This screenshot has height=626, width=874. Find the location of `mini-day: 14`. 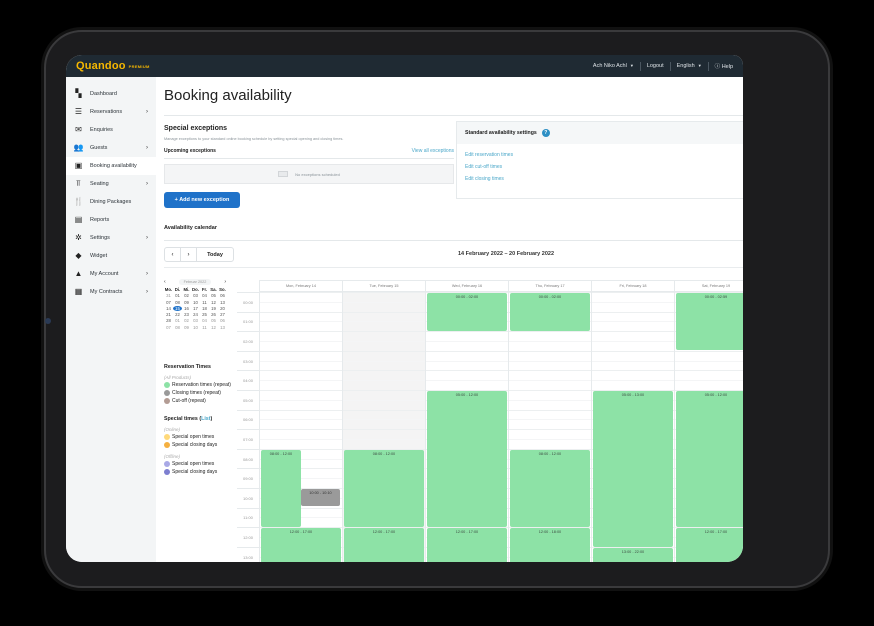

mini-day: 14 is located at coordinates (168, 308).